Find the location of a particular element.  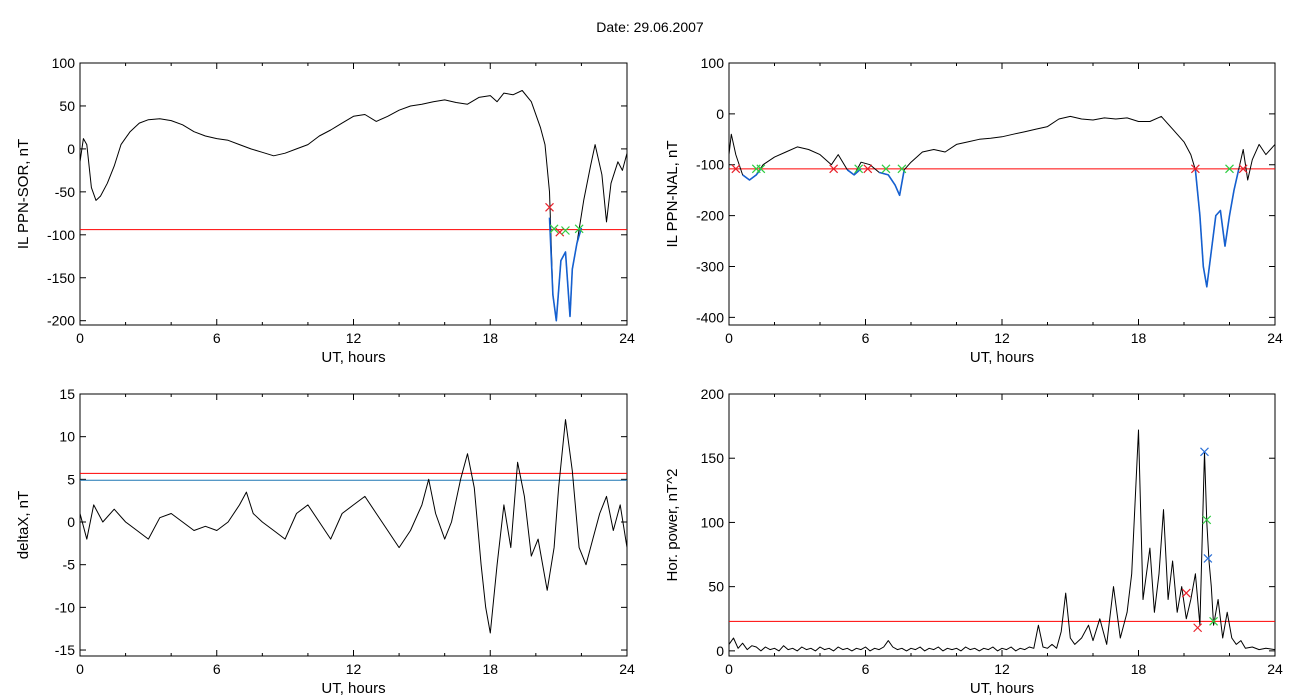

y-tick-label: 200 is located at coordinates (713, 394).